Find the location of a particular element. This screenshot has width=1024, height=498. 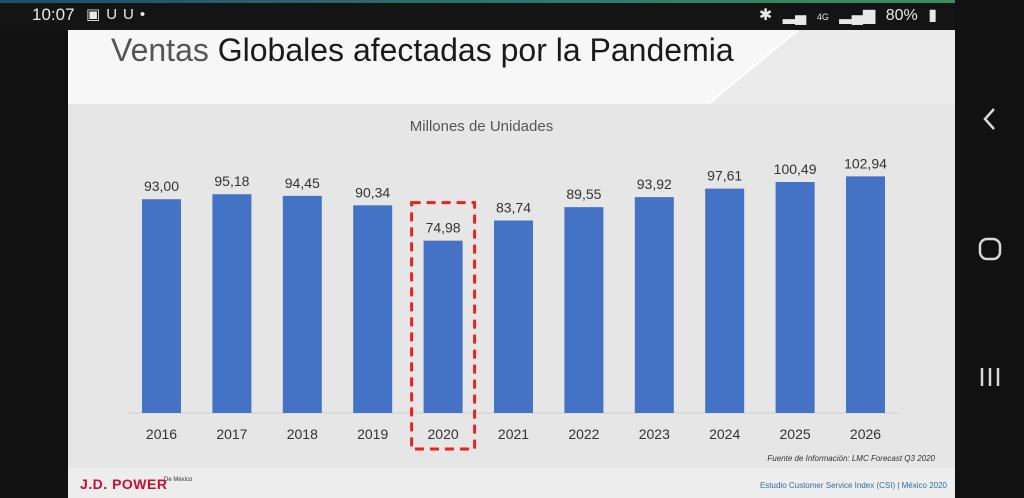

status-accent-strip is located at coordinates (477, 1).